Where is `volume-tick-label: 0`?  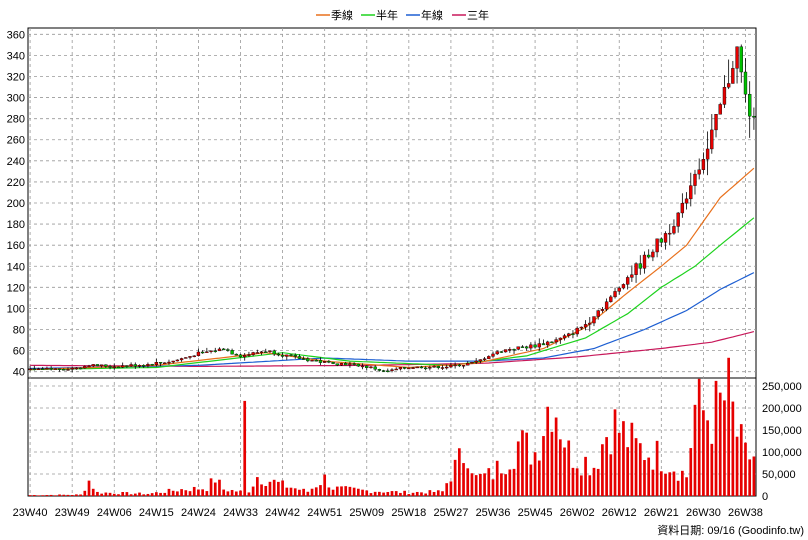
volume-tick-label: 0 is located at coordinates (765, 497).